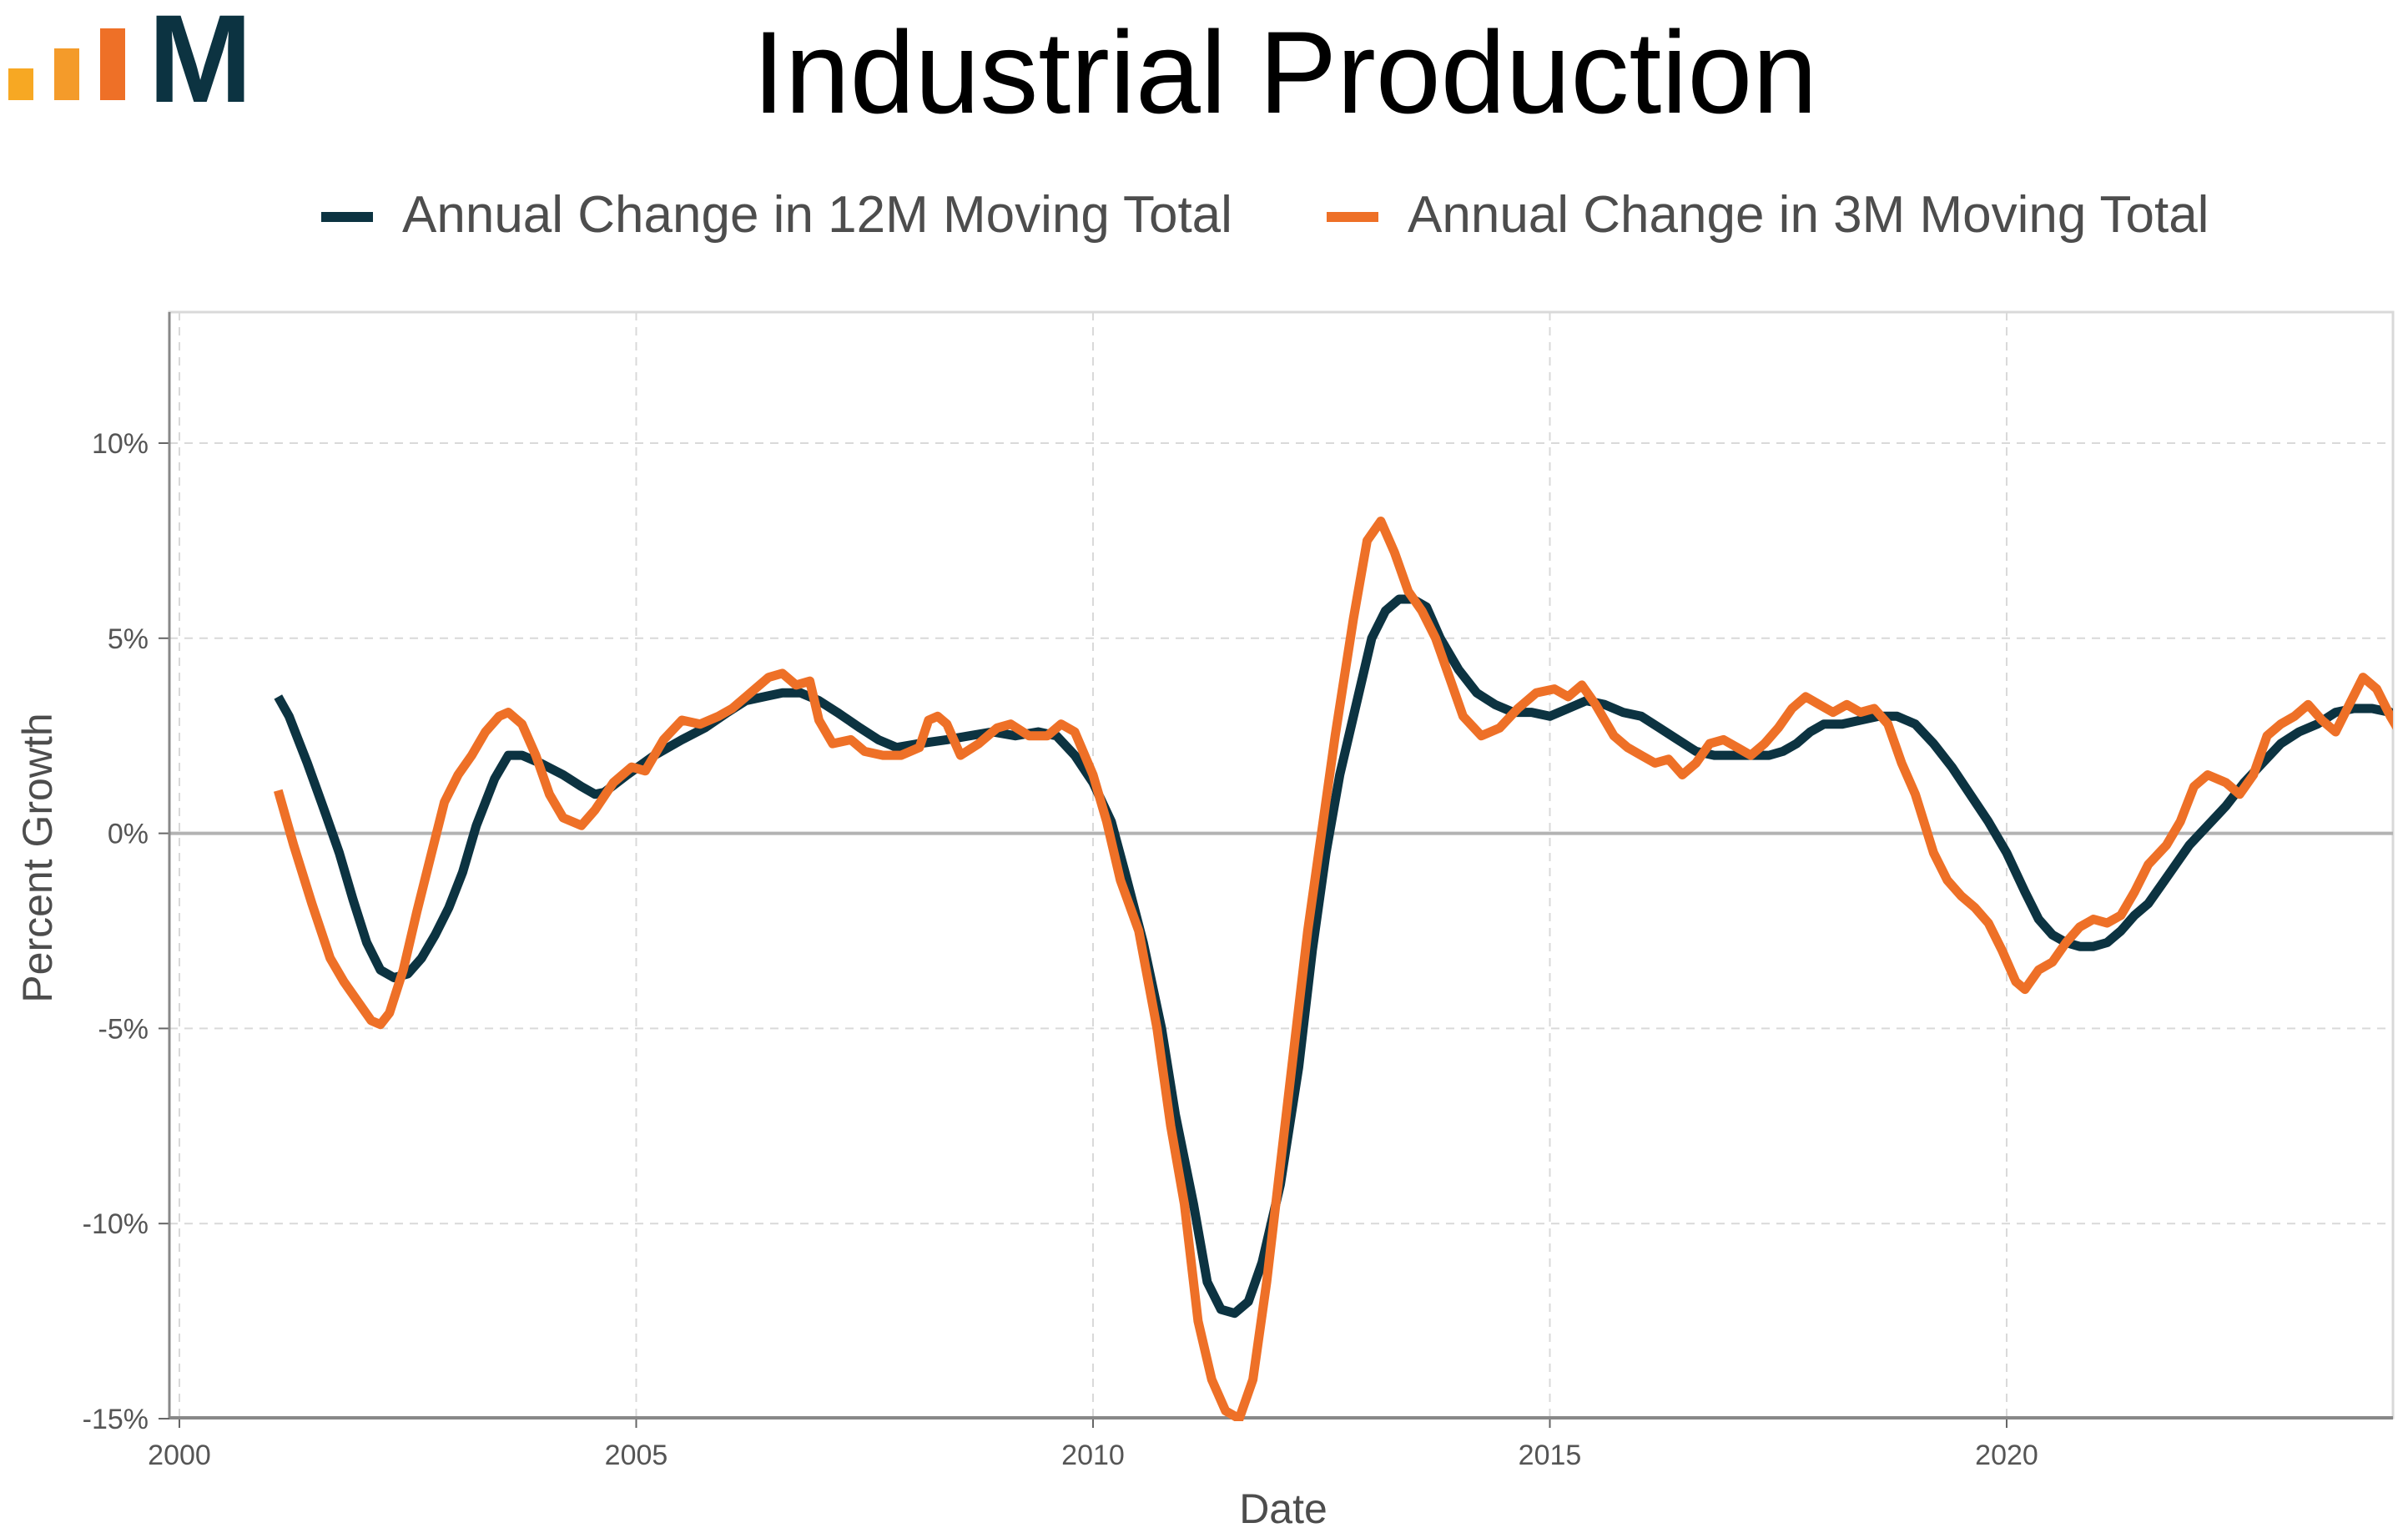 Image resolution: width=2408 pixels, height=1538 pixels. I want to click on y-tick-label: 0%, so click(128, 834).